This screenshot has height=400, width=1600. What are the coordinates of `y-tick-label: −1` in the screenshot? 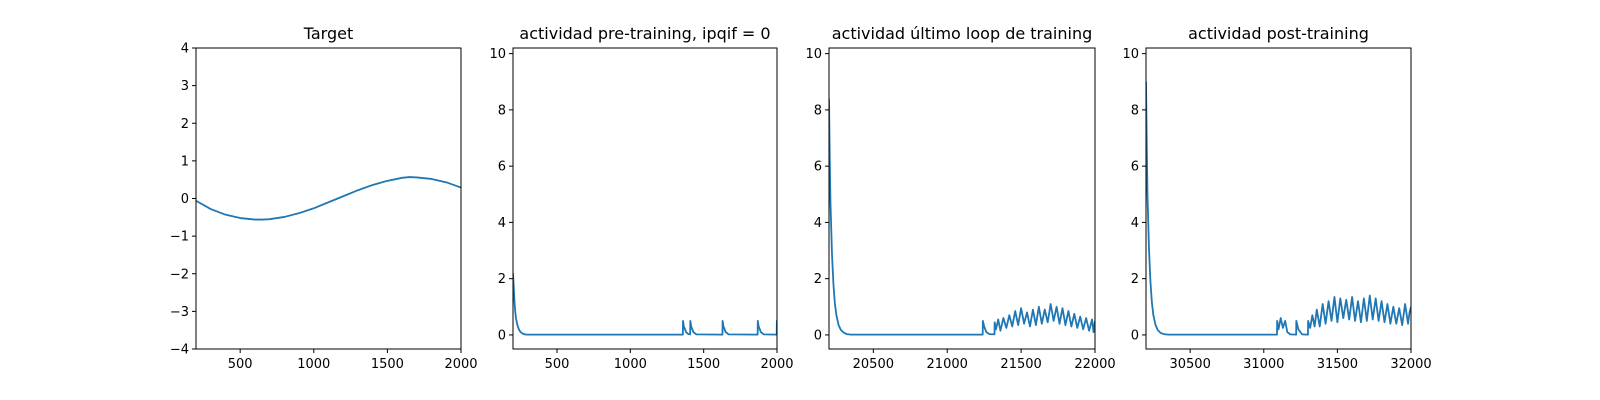 It's located at (179, 237).